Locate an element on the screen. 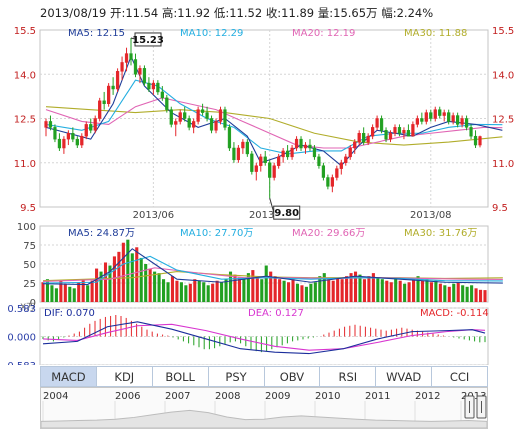  x-tick-label: 2013/07 is located at coordinates (270, 215).